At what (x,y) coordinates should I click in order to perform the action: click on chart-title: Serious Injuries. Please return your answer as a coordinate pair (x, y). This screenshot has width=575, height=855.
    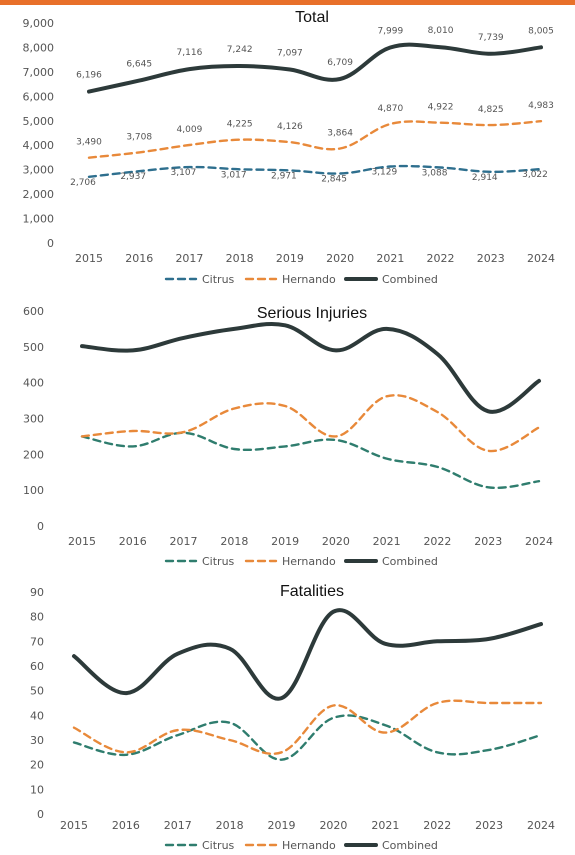
    Looking at the image, I should click on (312, 313).